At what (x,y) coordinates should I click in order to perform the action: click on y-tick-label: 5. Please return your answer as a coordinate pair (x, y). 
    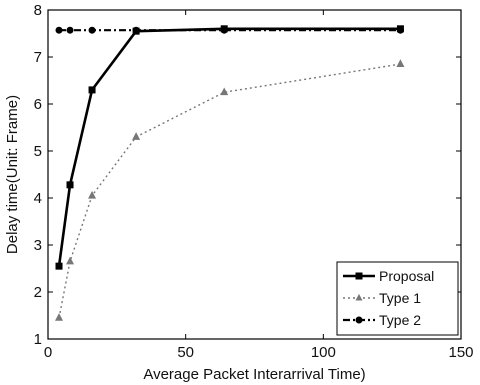
    Looking at the image, I should click on (38, 151).